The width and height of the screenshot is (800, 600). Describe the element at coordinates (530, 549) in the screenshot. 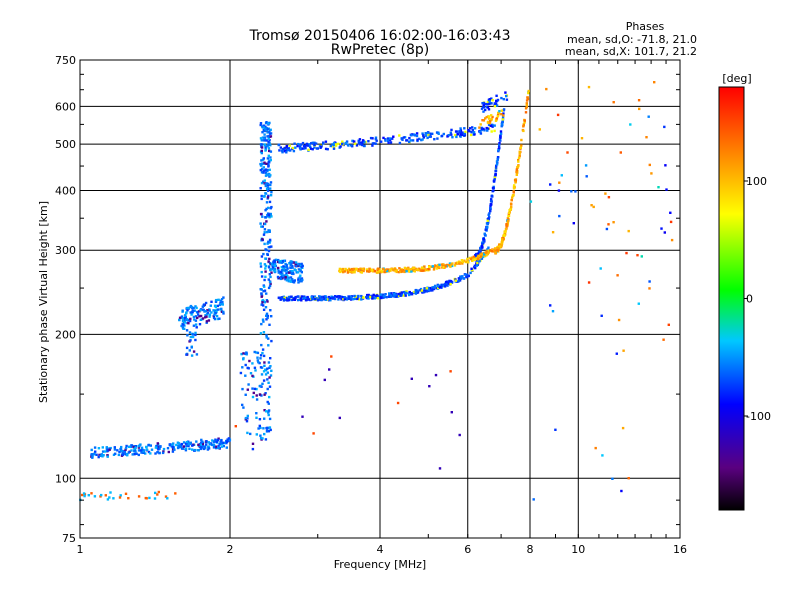

I see `x-tick-label: 8` at that location.